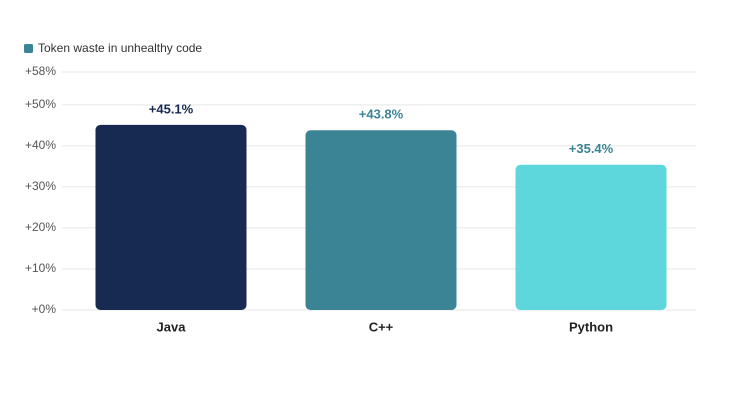  What do you see at coordinates (120, 48) in the screenshot?
I see `legend-label: Token waste in unhealthy code` at bounding box center [120, 48].